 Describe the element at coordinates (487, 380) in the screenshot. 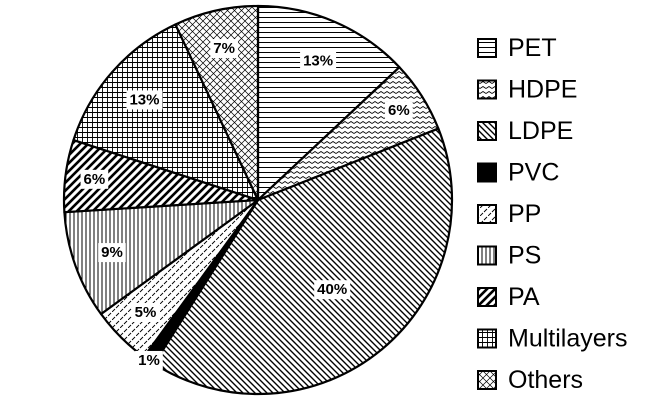

I see `legend-swatch-others` at that location.